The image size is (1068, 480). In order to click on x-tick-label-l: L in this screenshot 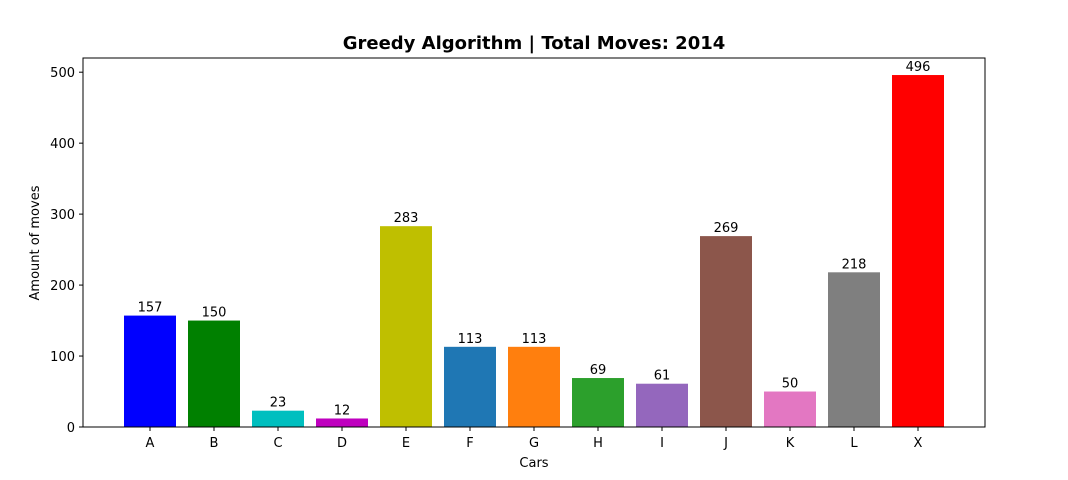, I will do `click(854, 443)`.